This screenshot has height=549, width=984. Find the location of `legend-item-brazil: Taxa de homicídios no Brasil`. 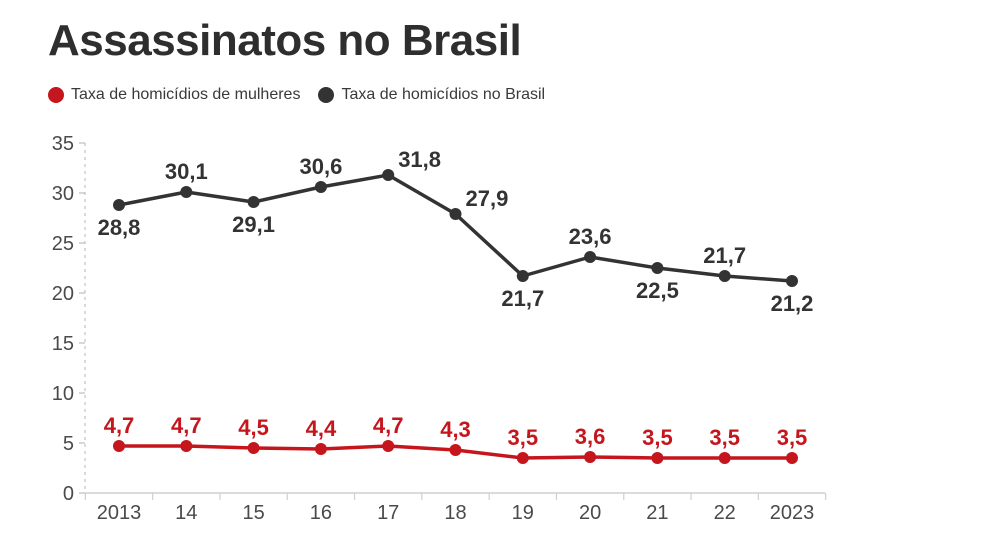

legend-item-brazil: Taxa de homicídios no Brasil is located at coordinates (431, 95).